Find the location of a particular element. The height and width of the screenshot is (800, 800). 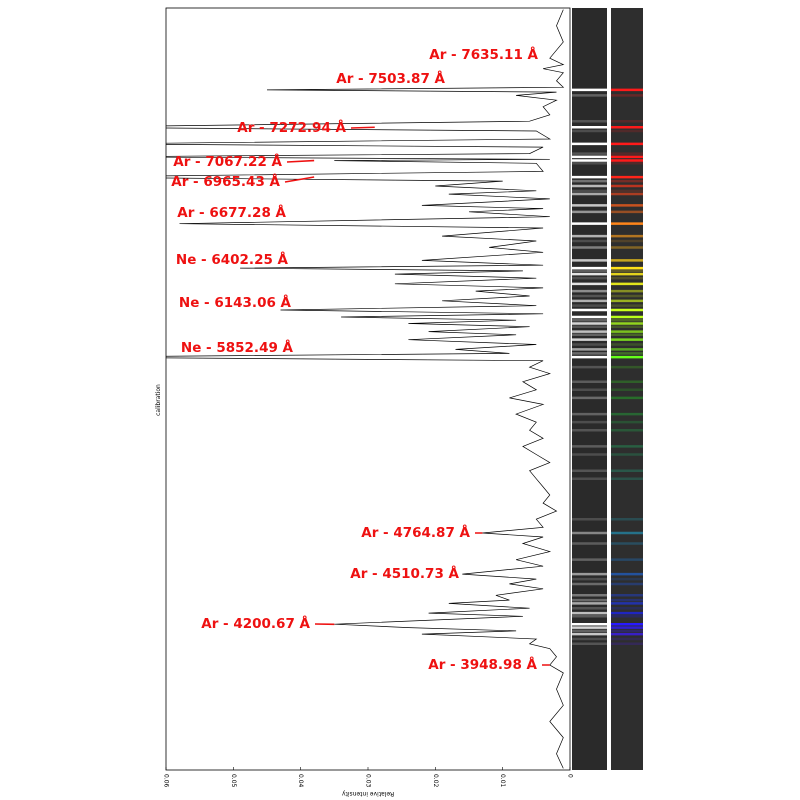

y-axis-label: calibration is located at coordinates (158, 400).